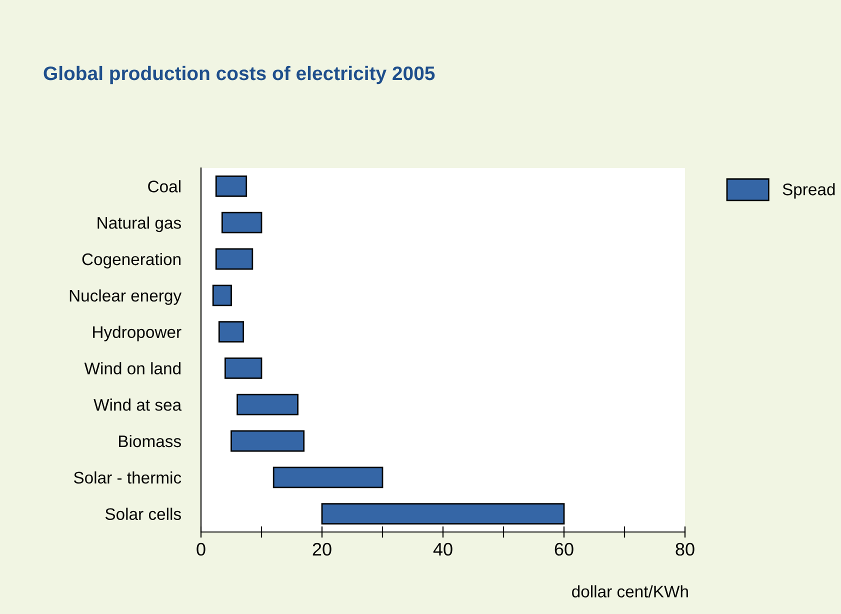 The image size is (841, 614). I want to click on chart-title: Global production costs of electricity 2005, so click(239, 75).